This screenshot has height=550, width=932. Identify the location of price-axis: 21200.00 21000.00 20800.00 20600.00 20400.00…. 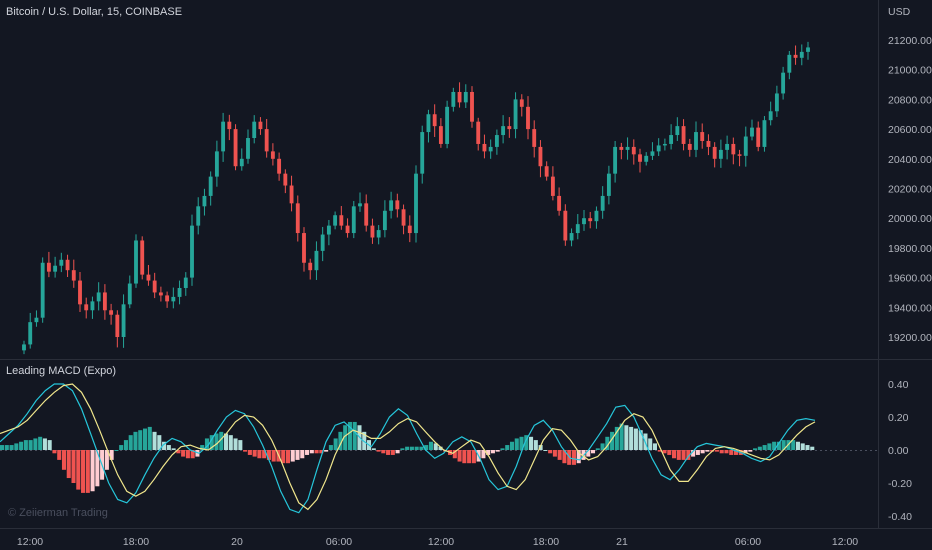
(910, 189).